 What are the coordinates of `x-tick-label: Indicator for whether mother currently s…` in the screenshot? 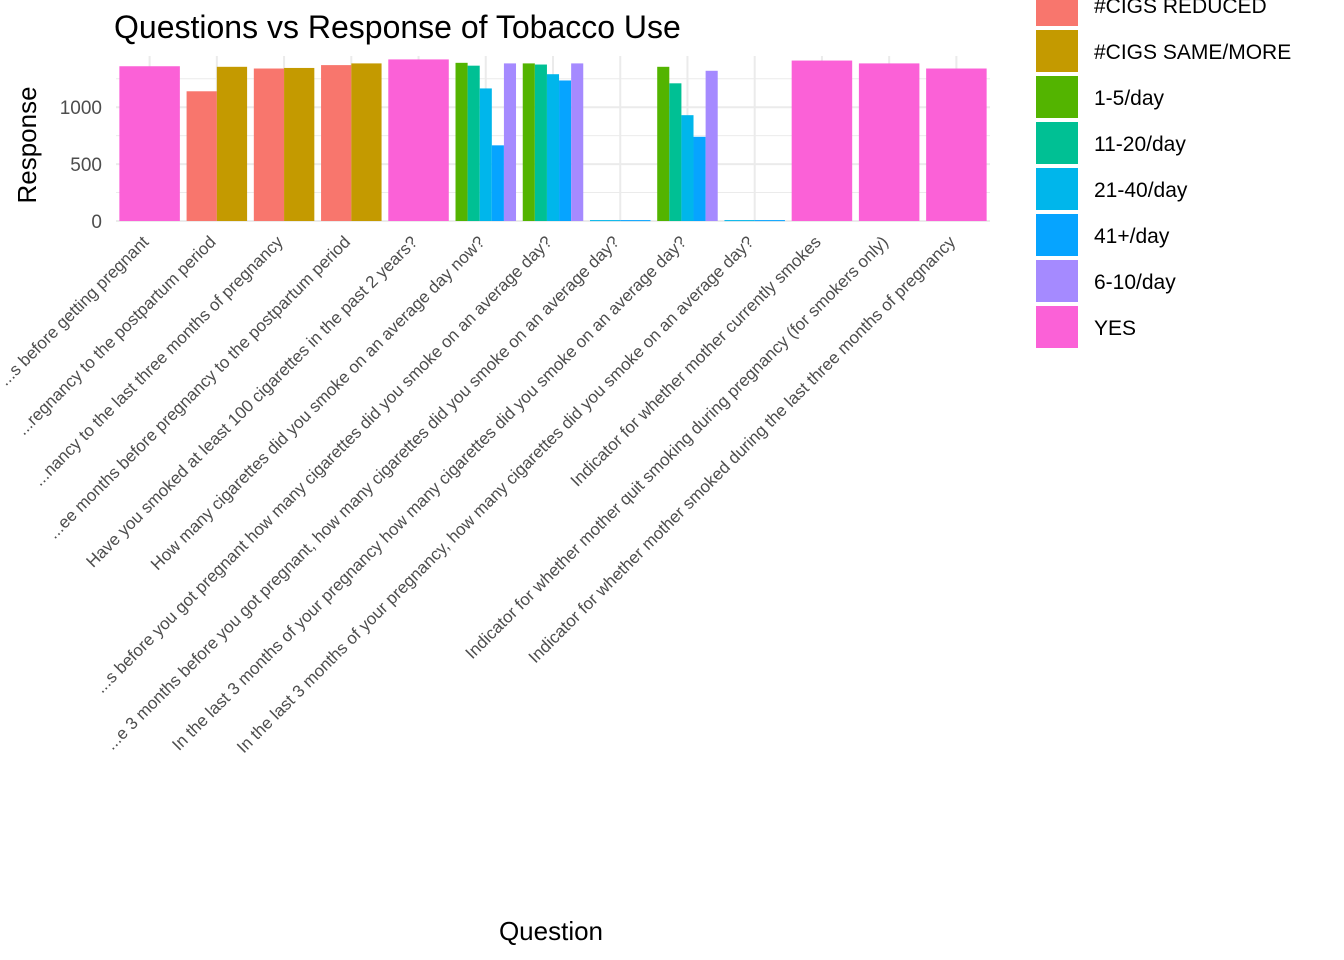 It's located at (696, 361).